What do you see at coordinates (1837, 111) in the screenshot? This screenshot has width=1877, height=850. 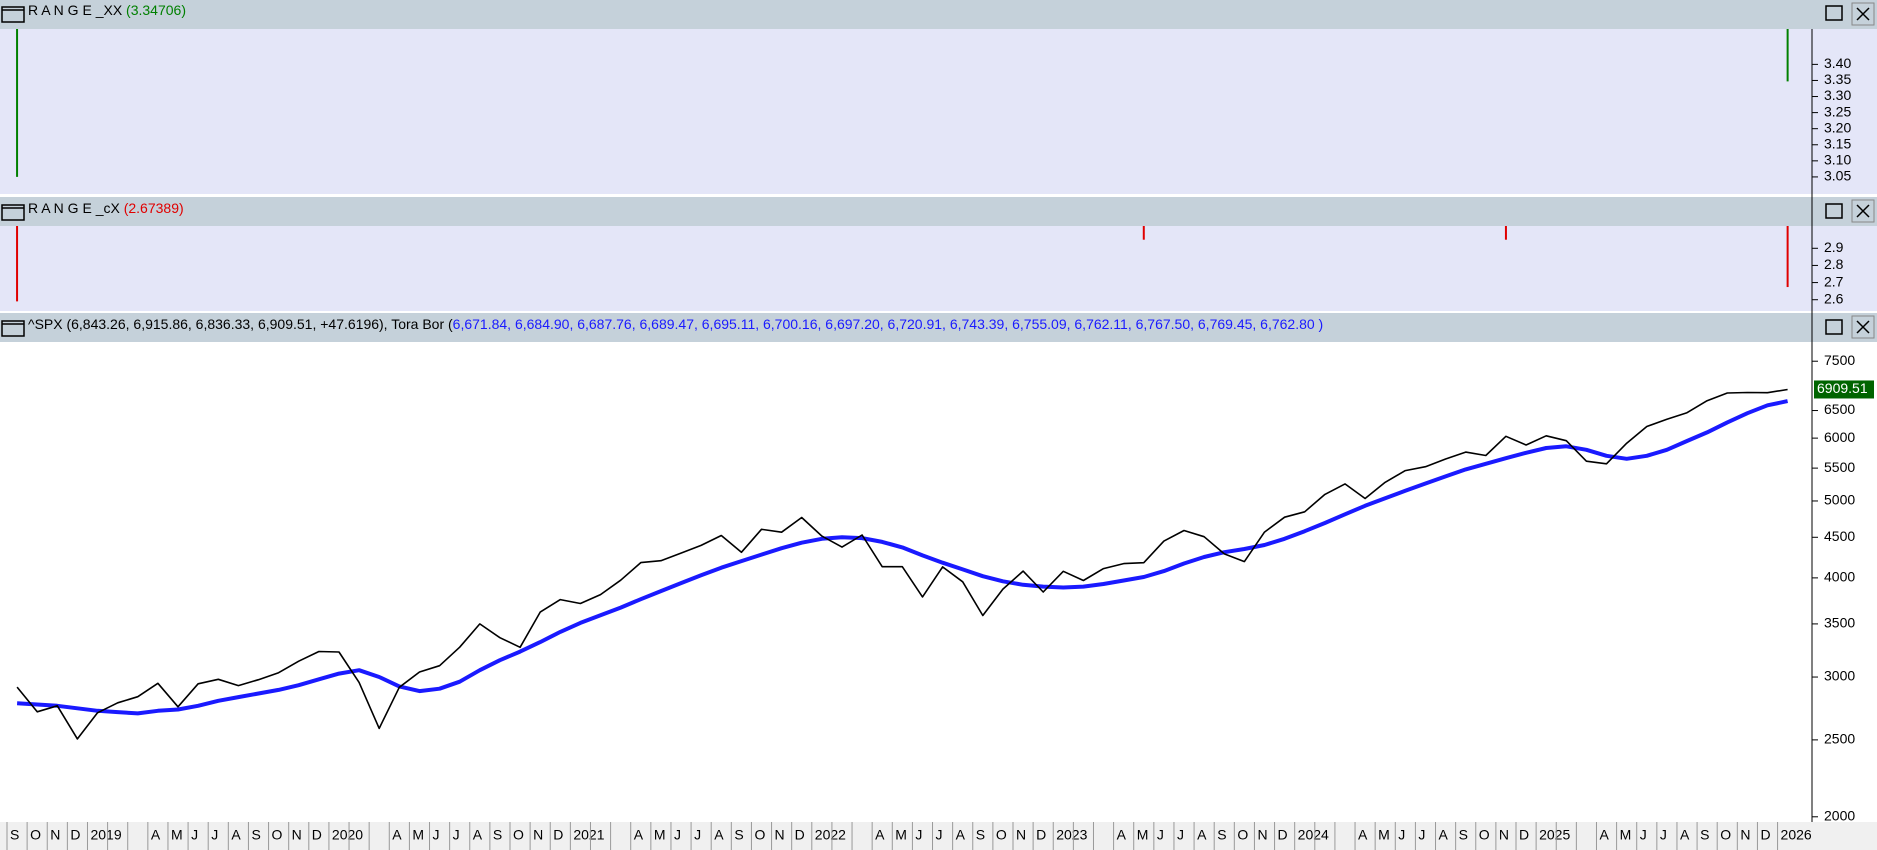 I see `y-tick-label: 3.25` at bounding box center [1837, 111].